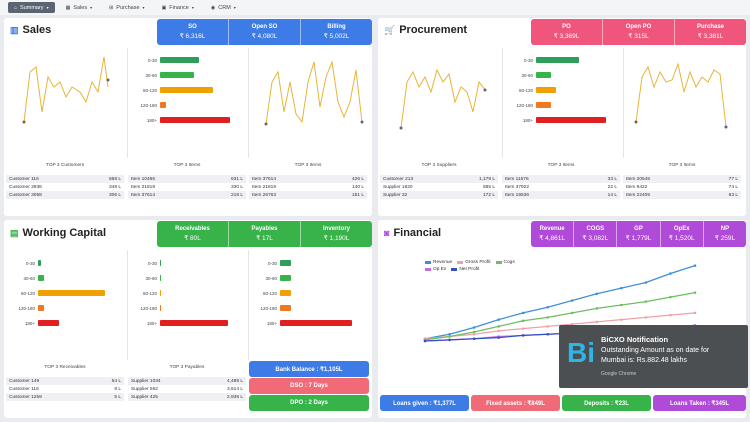  Describe the element at coordinates (187, 187) in the screenshot. I see `table-row: Item 21819 330 L` at that location.